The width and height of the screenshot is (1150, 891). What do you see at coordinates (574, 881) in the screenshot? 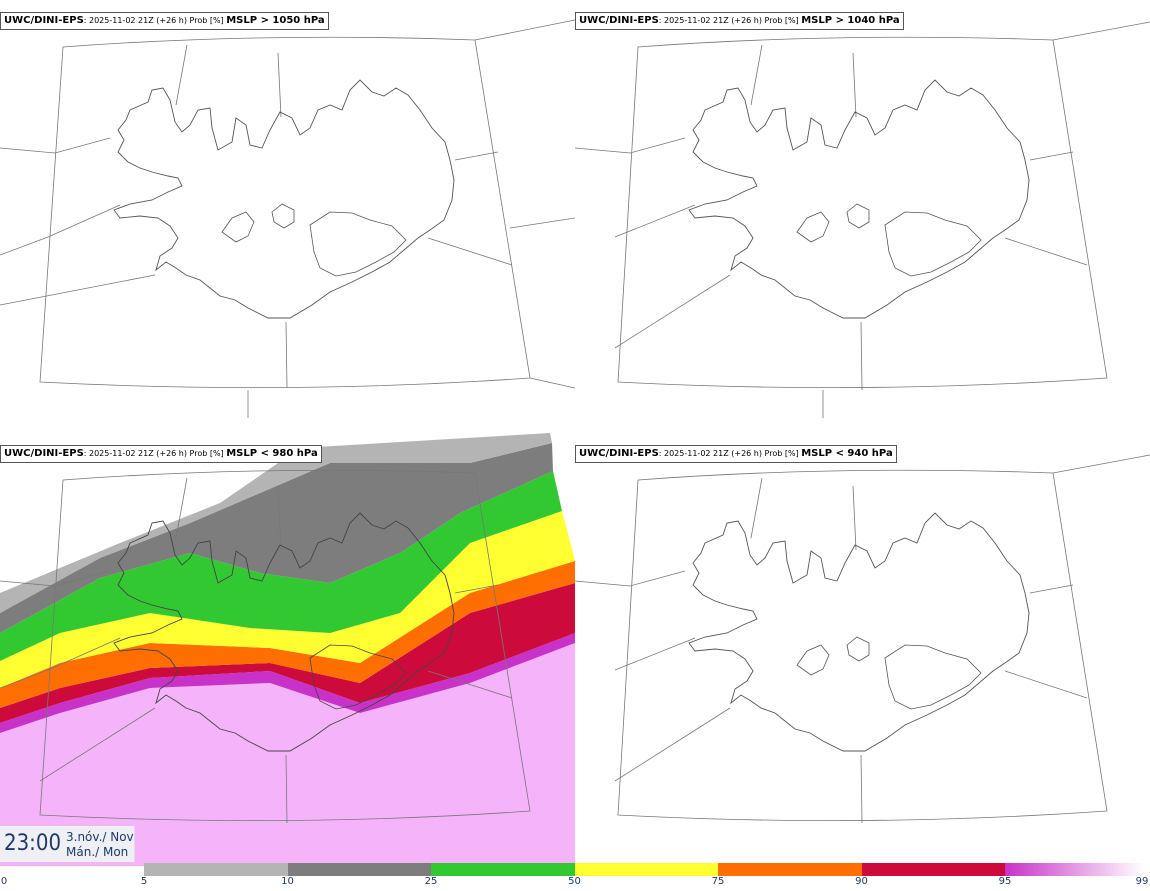
I see `colorbar-tick-50: 50` at bounding box center [574, 881].